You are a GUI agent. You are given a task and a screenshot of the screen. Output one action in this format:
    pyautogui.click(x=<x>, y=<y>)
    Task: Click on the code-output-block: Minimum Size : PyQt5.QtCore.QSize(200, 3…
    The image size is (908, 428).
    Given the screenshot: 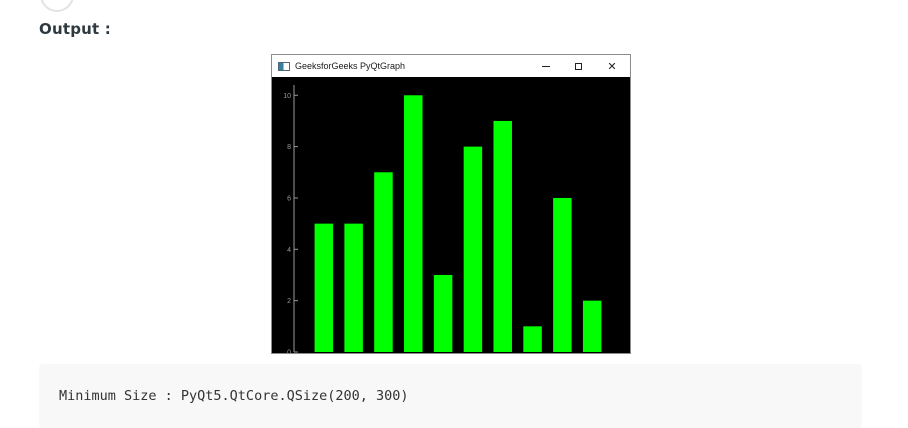 What is the action you would take?
    pyautogui.click(x=450, y=396)
    